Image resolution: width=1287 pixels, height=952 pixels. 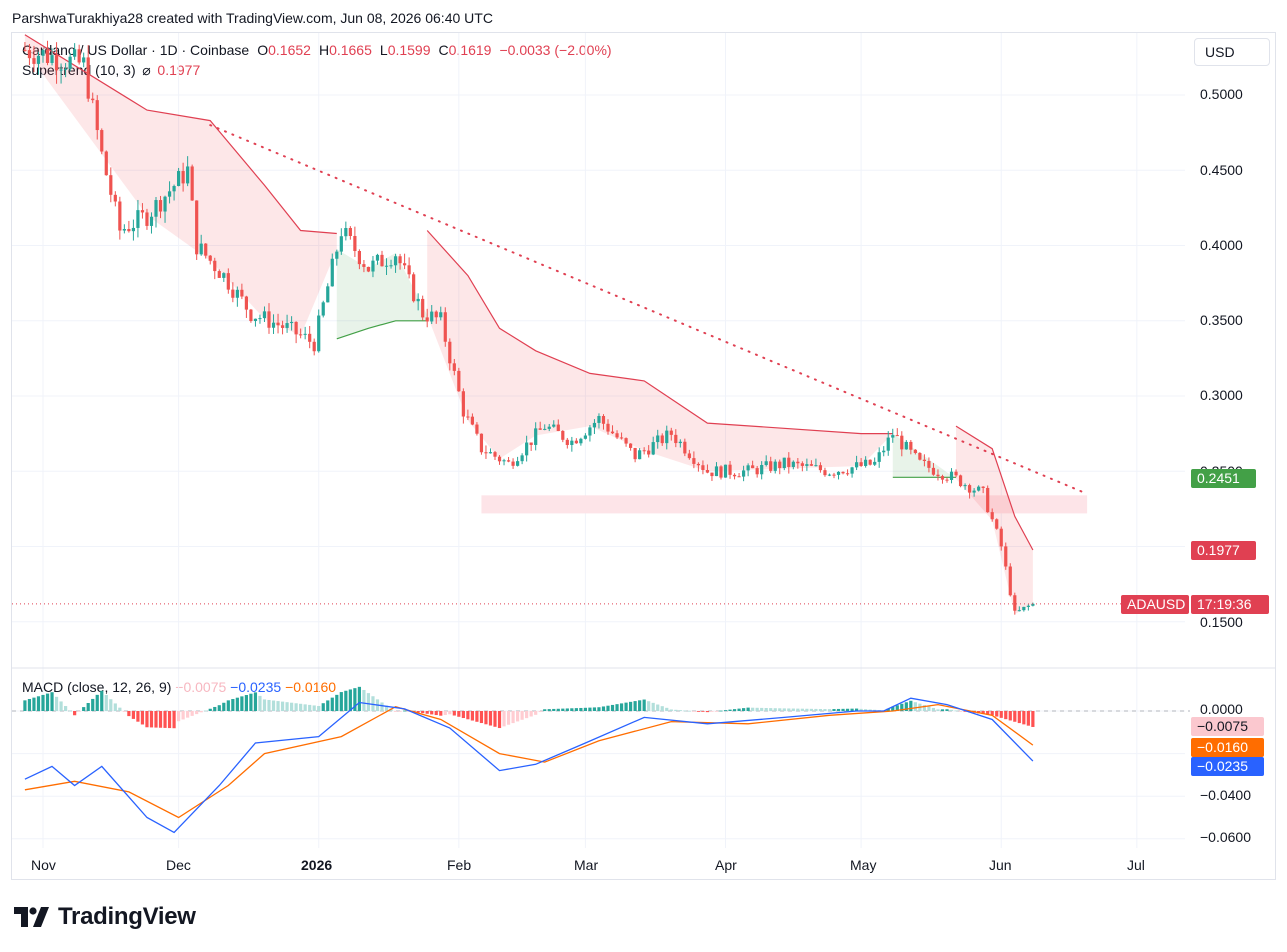 I want to click on x-tick-apr: Apr, so click(x=726, y=865).